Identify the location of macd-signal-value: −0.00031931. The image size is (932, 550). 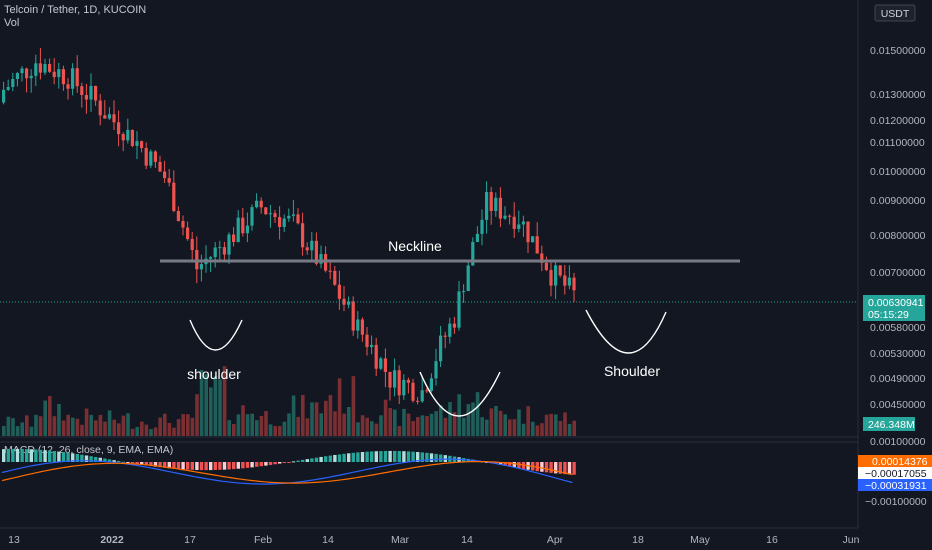
(896, 486).